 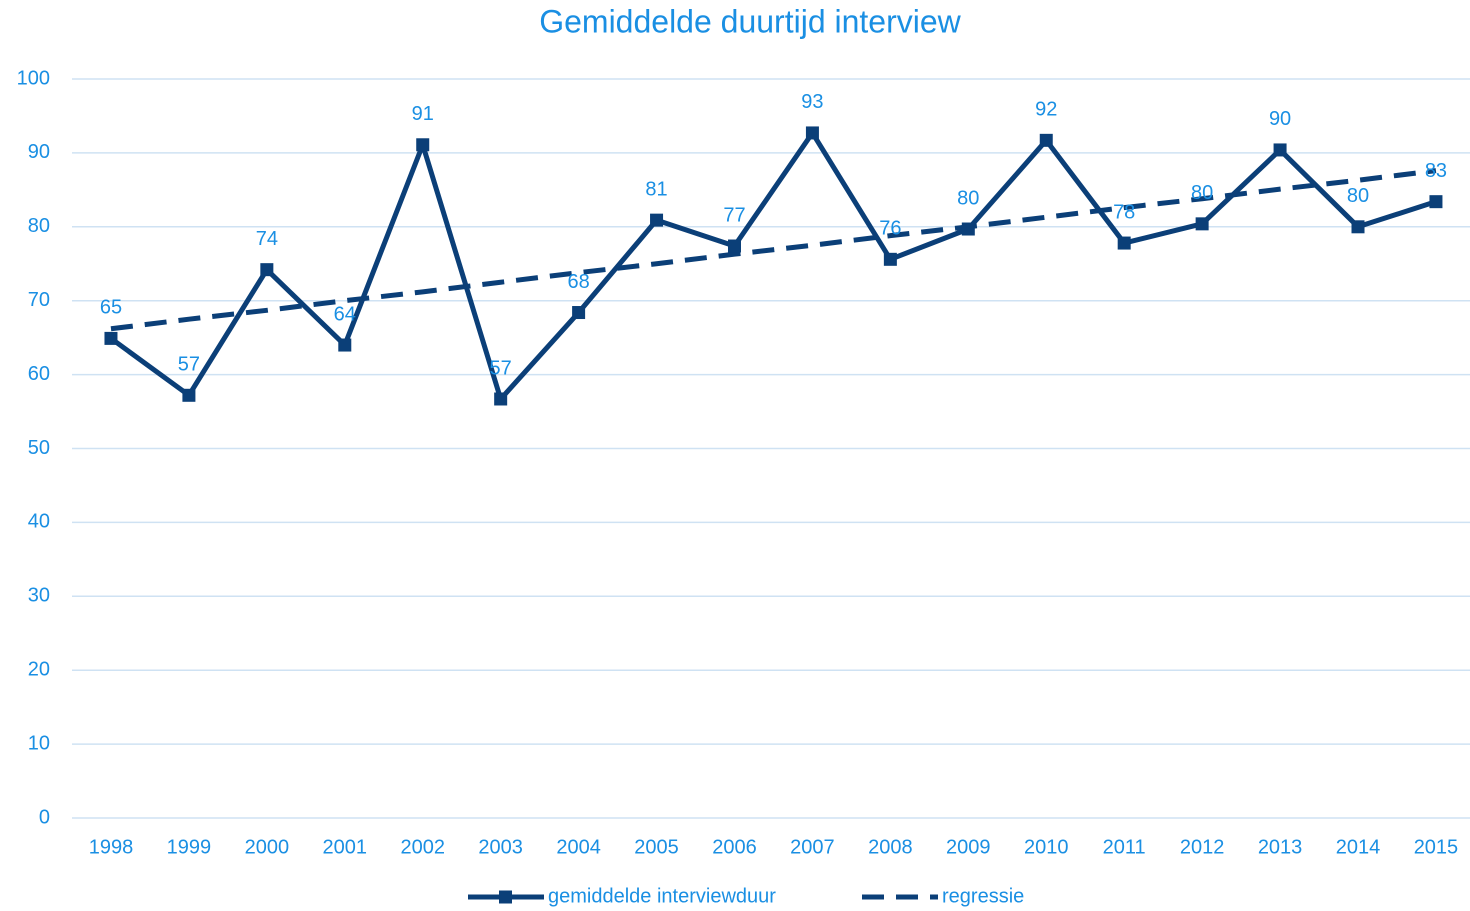 What do you see at coordinates (345, 847) in the screenshot?
I see `x-tick-label: 2001` at bounding box center [345, 847].